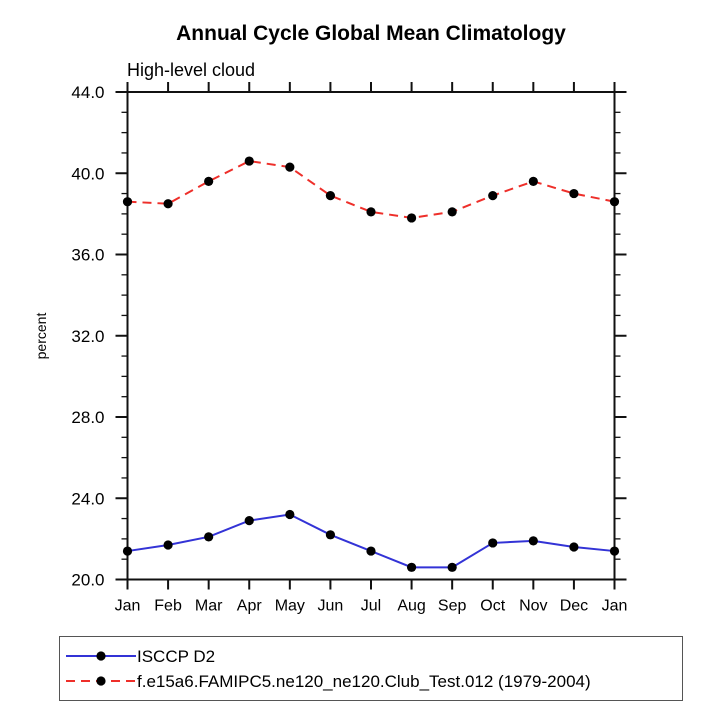 This screenshot has width=720, height=720. I want to click on x-tick-label: Jun, so click(331, 606).